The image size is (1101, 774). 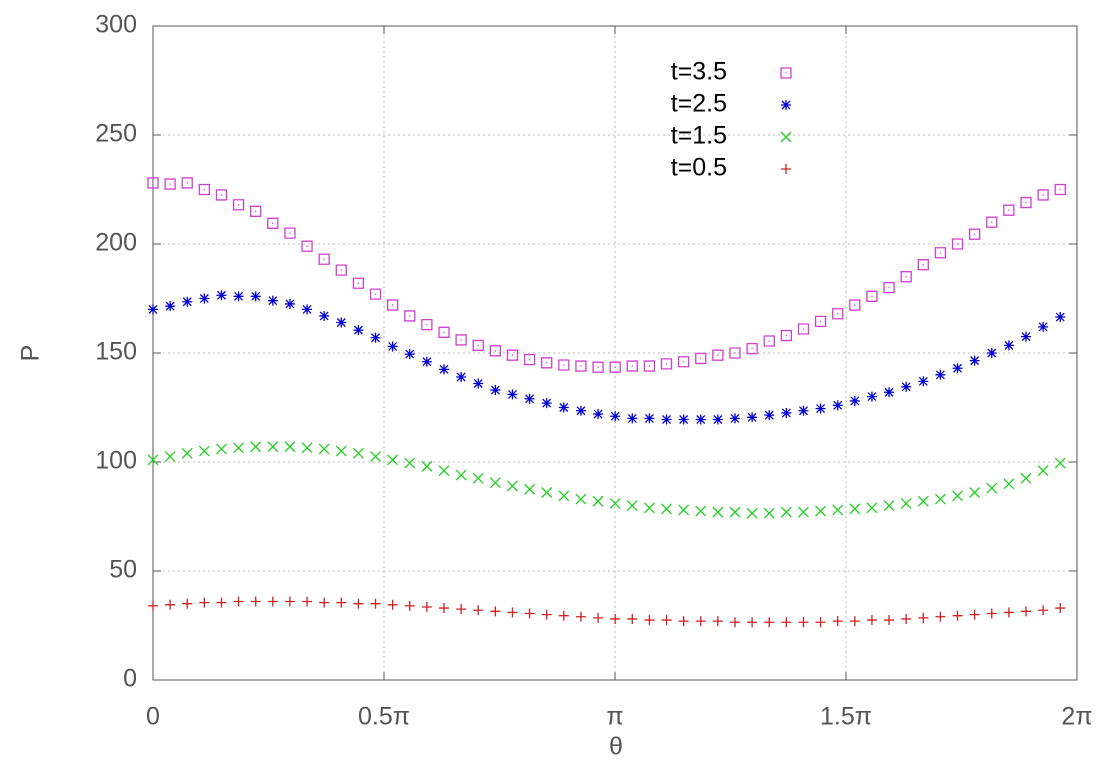 What do you see at coordinates (699, 168) in the screenshot?
I see `legend-label: t=0.5` at bounding box center [699, 168].